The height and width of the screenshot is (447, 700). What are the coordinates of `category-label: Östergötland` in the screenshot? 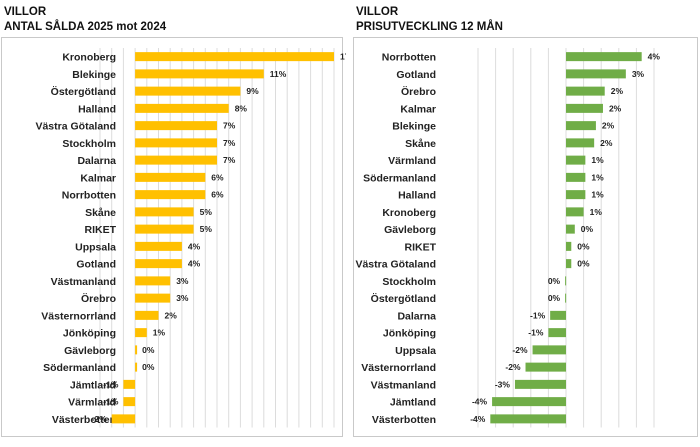 It's located at (403, 298).